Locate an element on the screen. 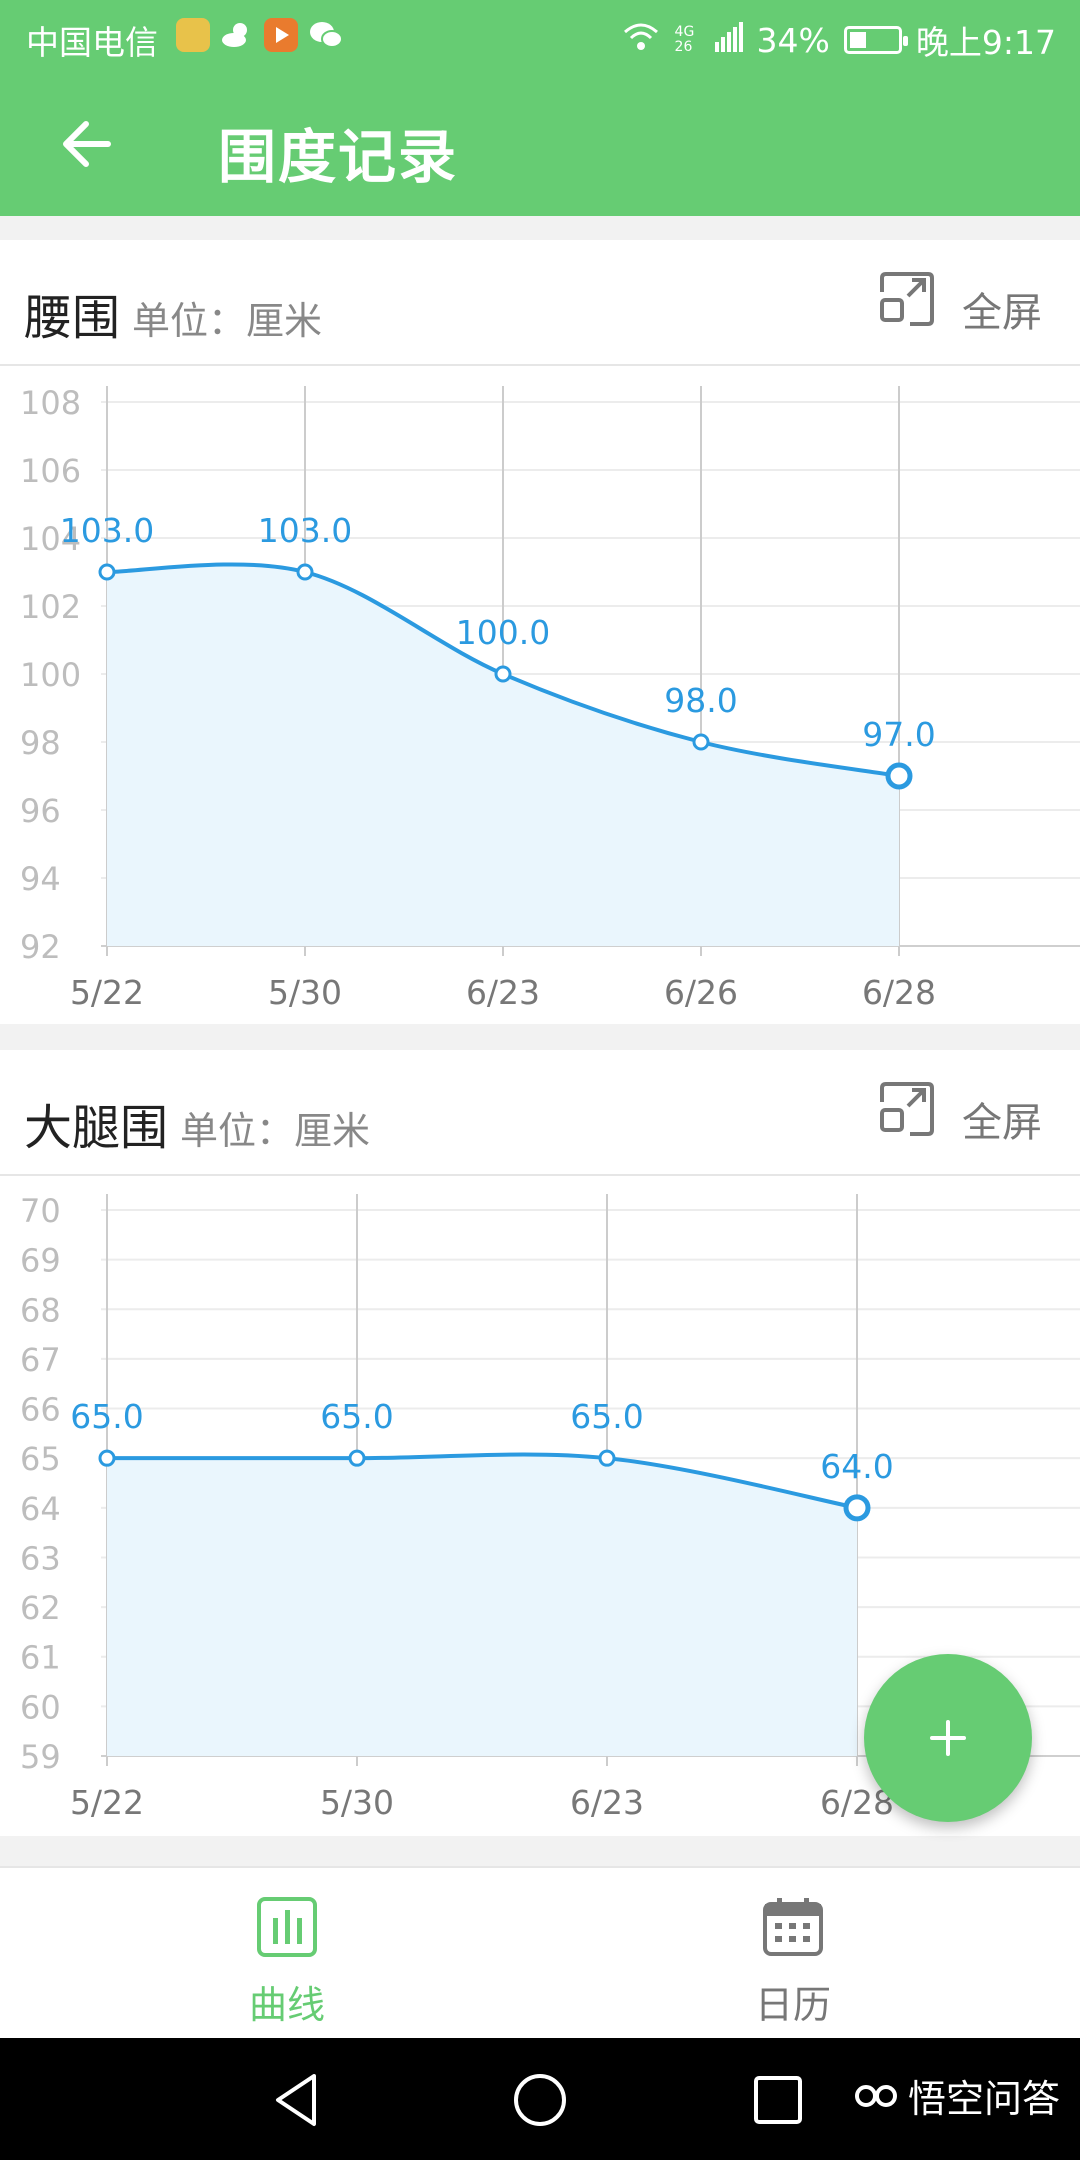  y-tick-label: 98 is located at coordinates (40, 743).